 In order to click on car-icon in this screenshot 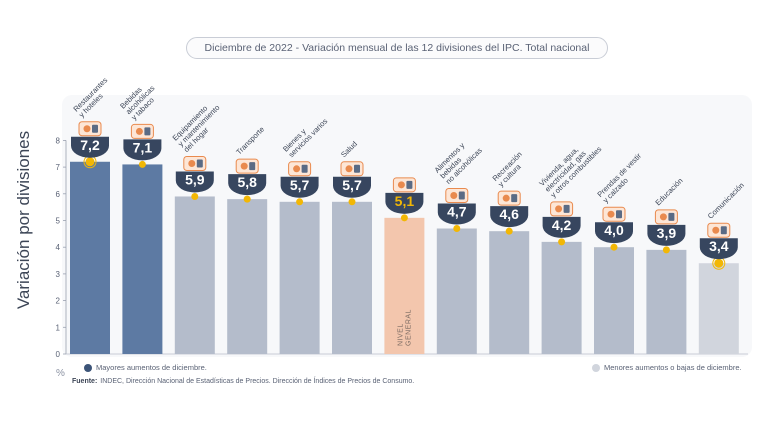, I will do `click(247, 166)`.